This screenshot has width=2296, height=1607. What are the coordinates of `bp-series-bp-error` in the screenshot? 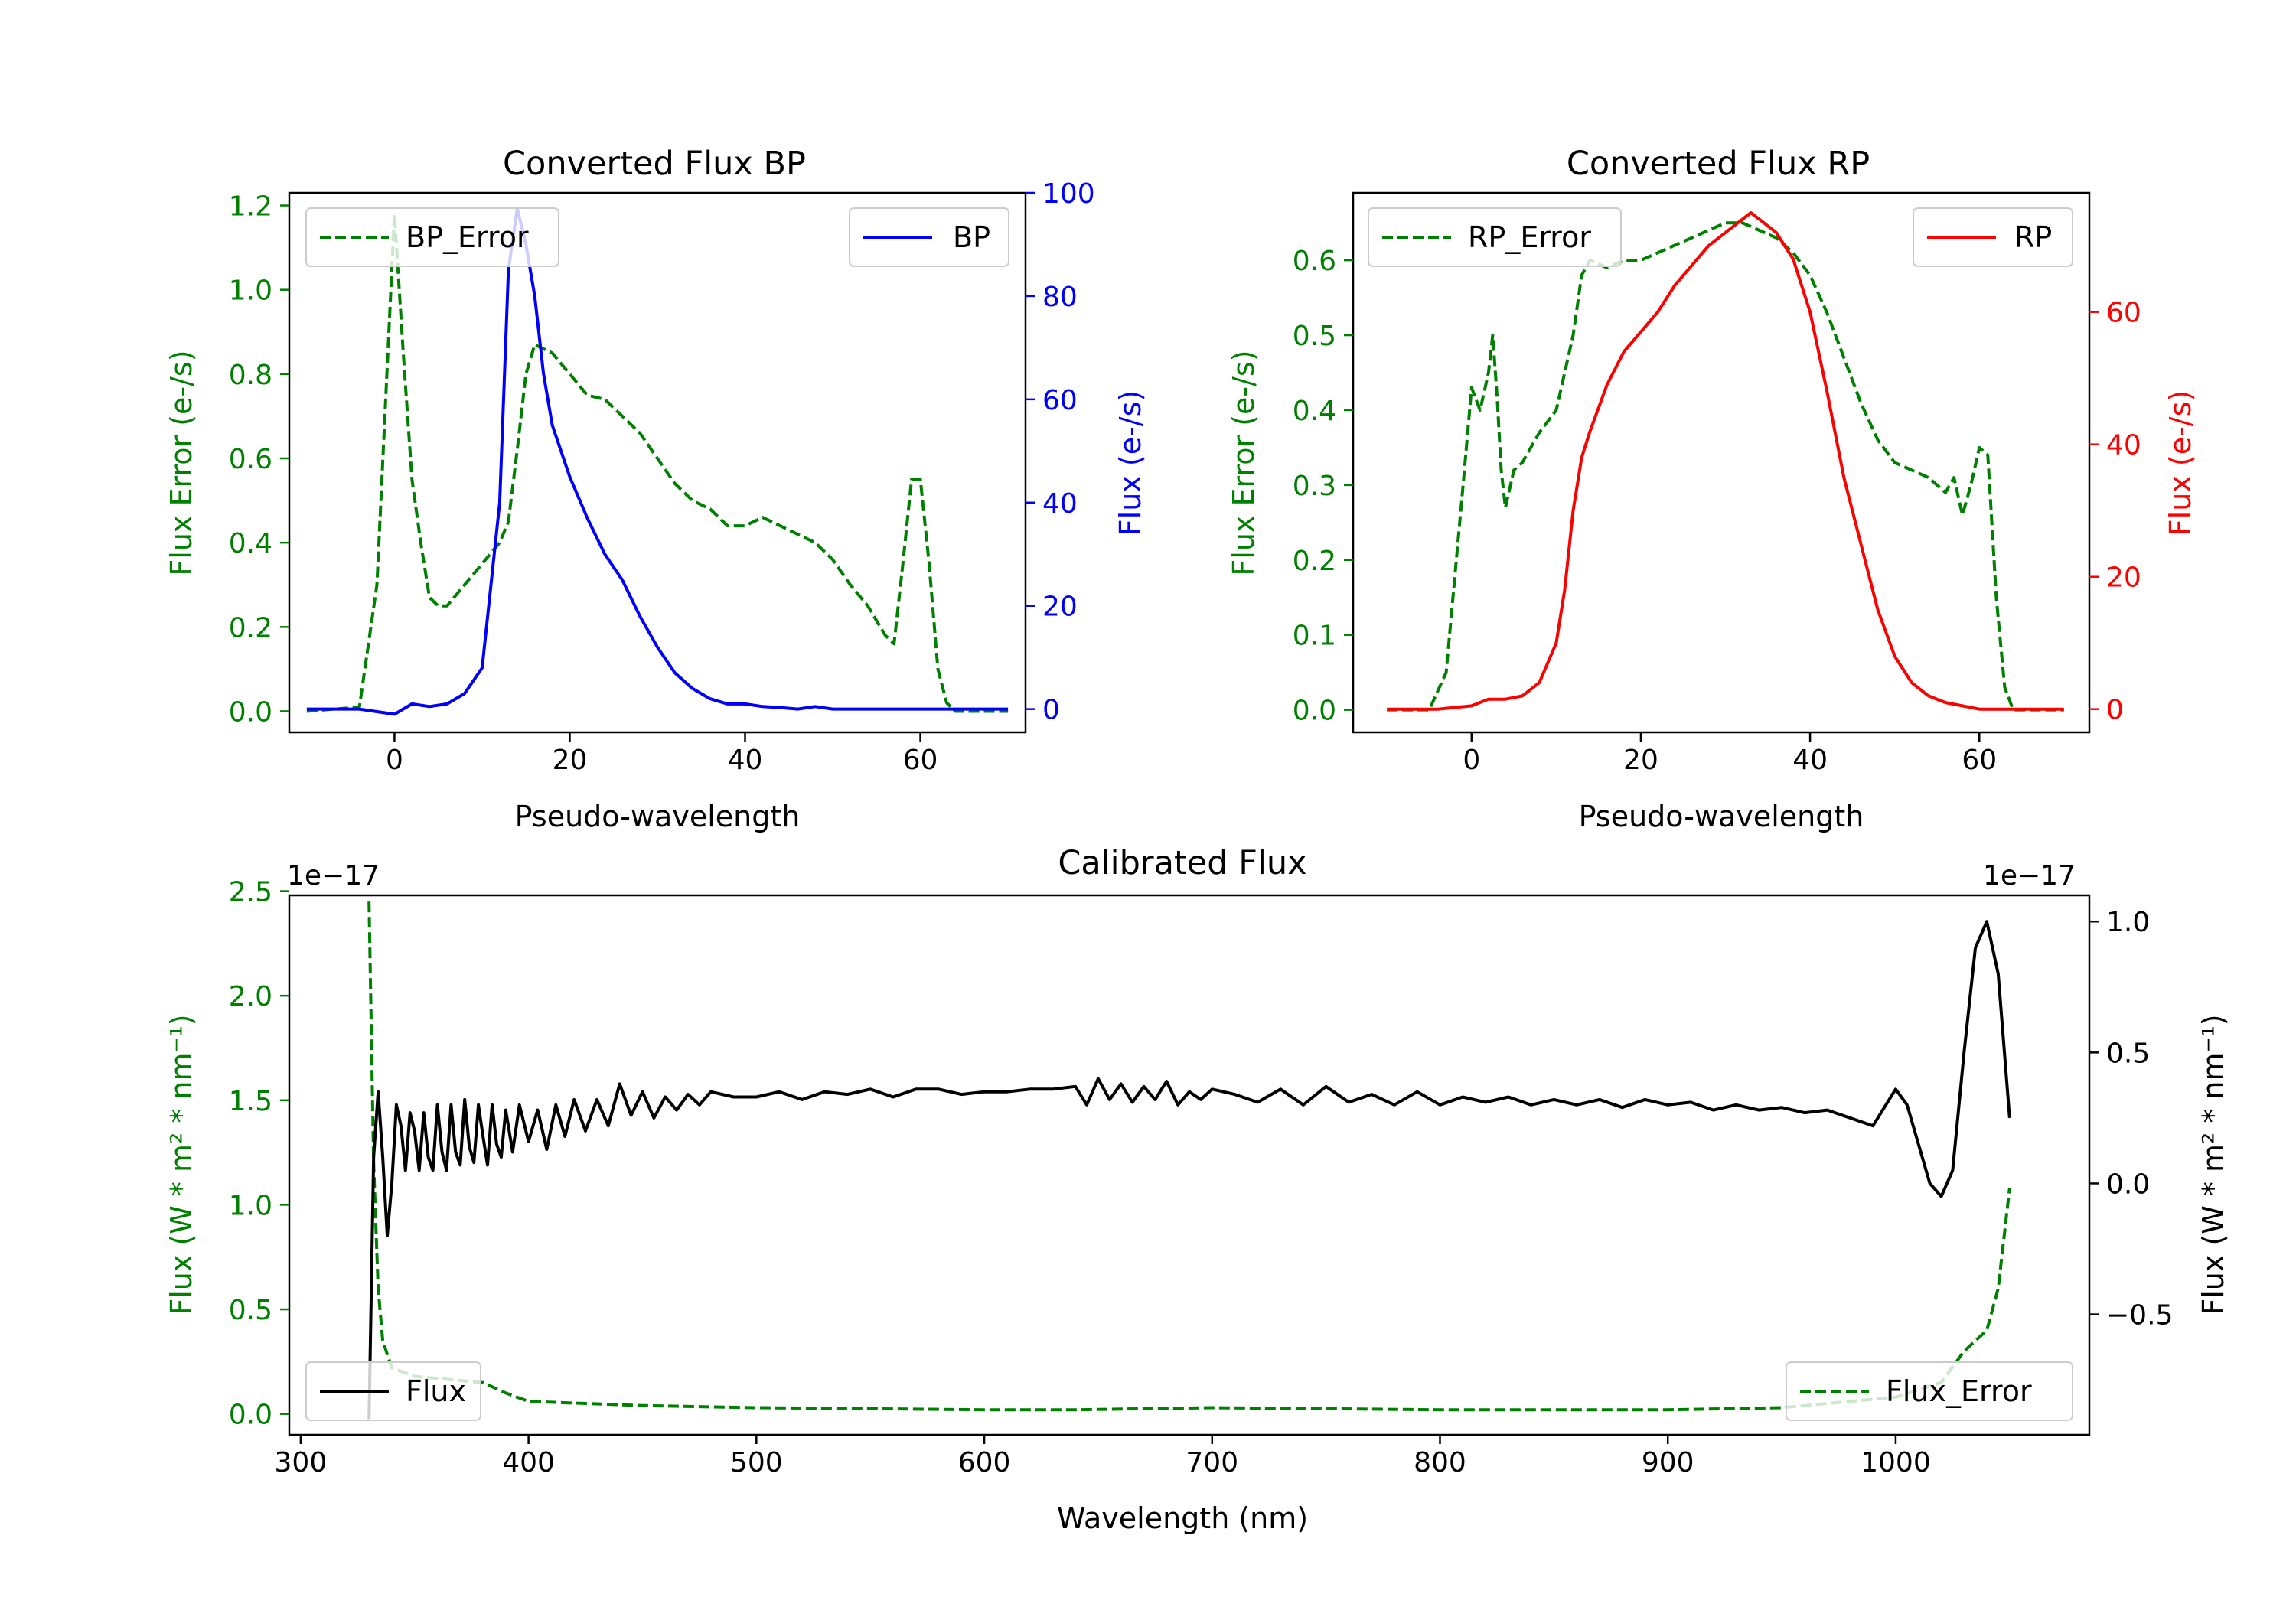 It's located at (657, 463).